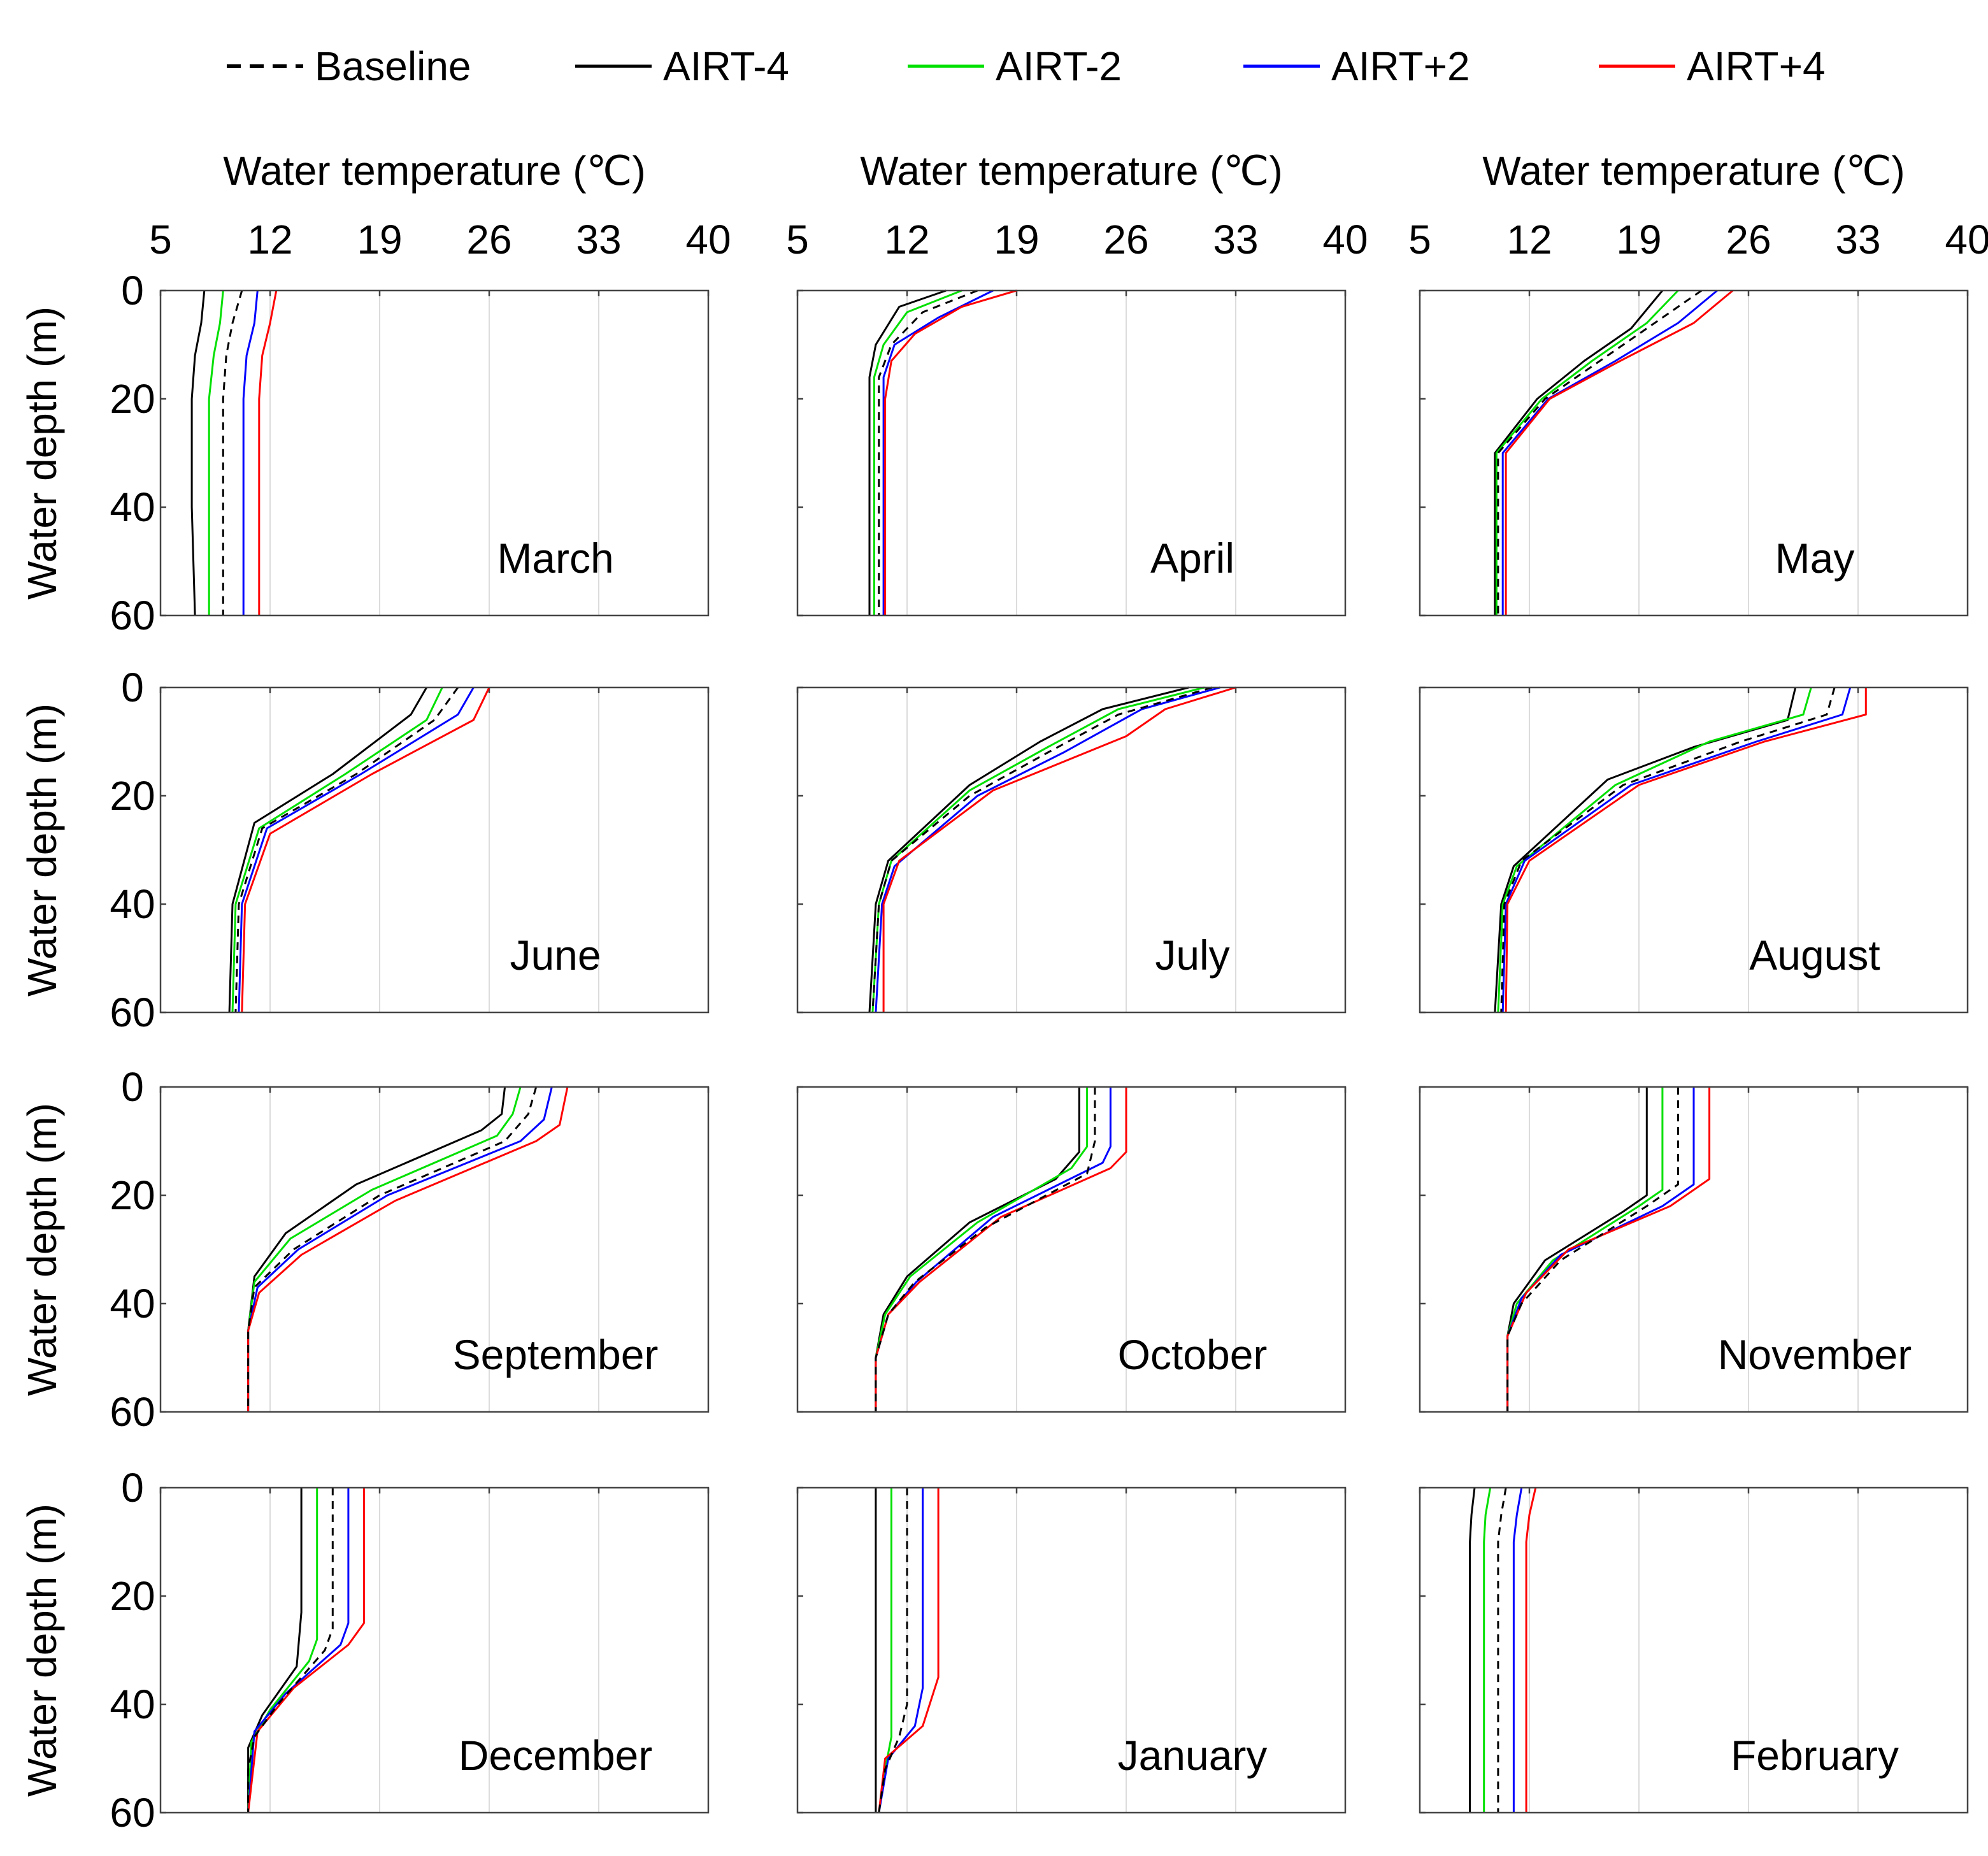 The image size is (1988, 1856). I want to click on series-baseline-october, so click(985, 1249).